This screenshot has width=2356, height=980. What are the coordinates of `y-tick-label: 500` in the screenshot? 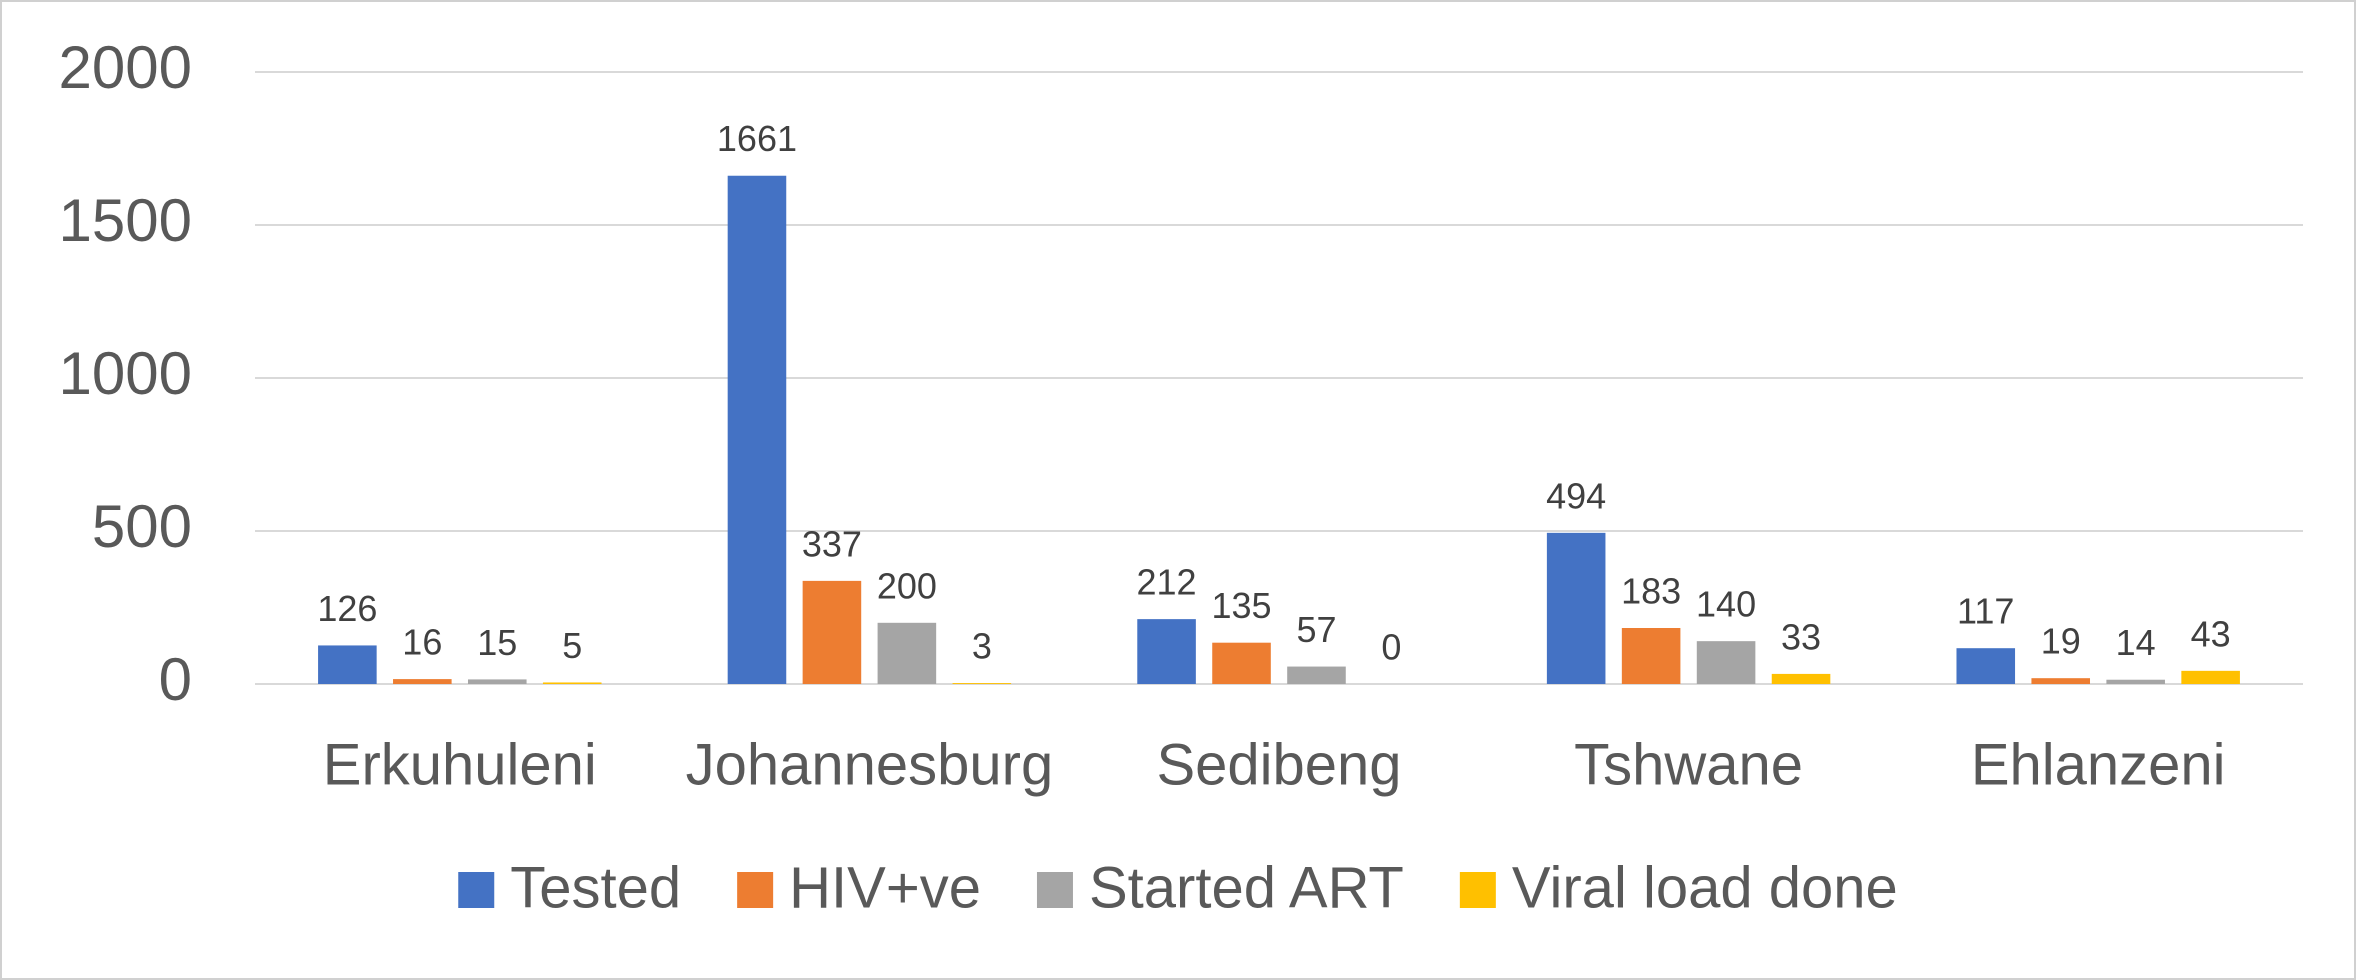 It's located at (142, 526).